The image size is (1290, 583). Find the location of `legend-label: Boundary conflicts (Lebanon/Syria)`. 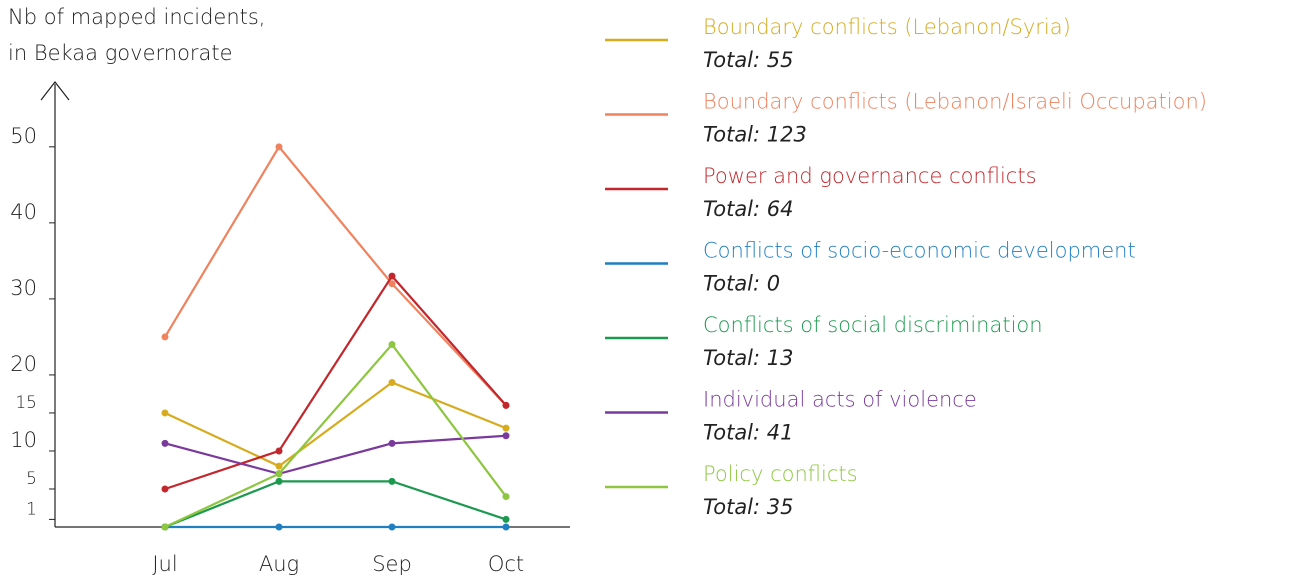

legend-label: Boundary conflicts (Lebanon/Syria) is located at coordinates (887, 27).